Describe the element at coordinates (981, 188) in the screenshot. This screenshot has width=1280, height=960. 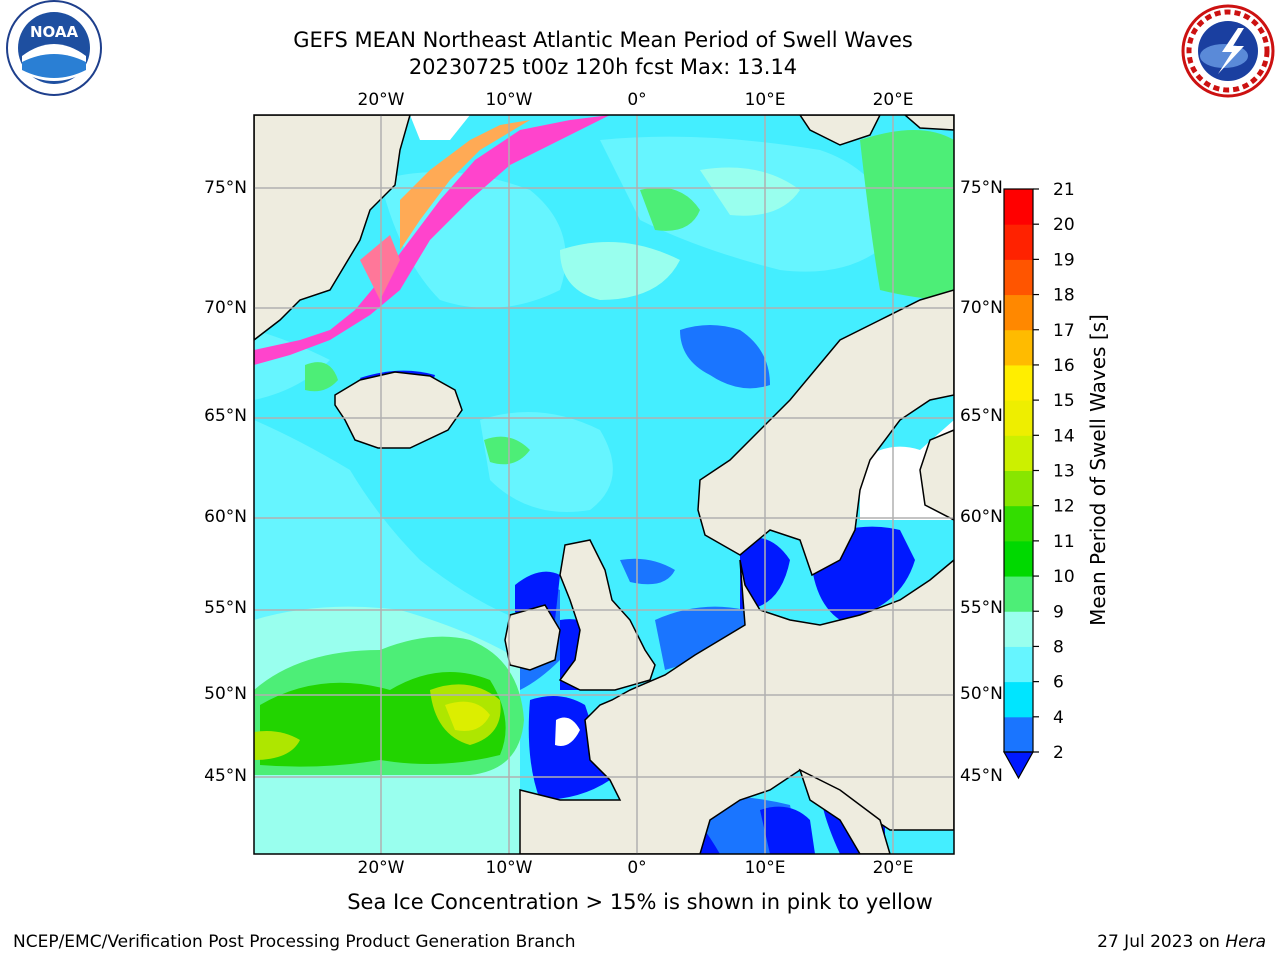
I see `lat-label-right: 75°N` at that location.